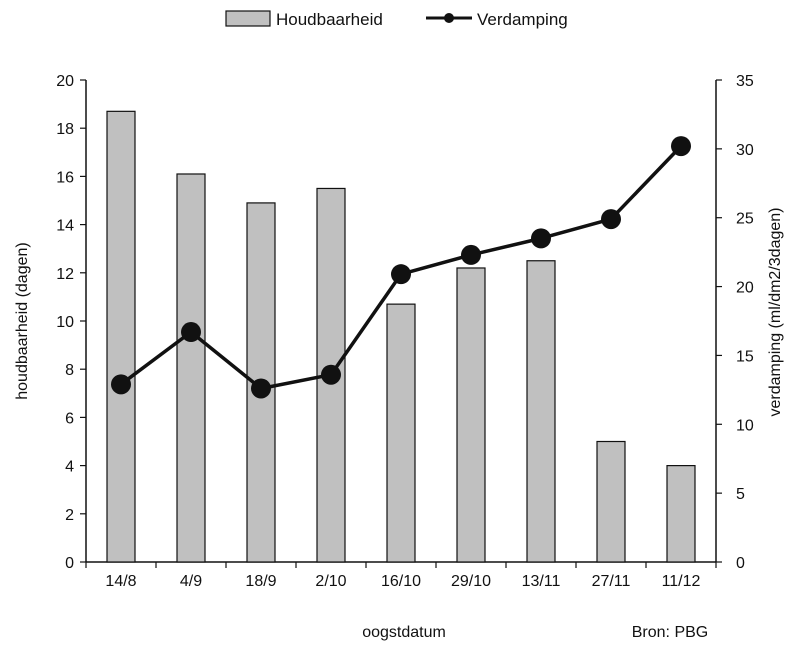 This screenshot has width=791, height=646. I want to click on x-ticks: 14/8 4/9 18/9 2/10 16/10 29/10 13/11 27/11 11/12, so click(401, 576).